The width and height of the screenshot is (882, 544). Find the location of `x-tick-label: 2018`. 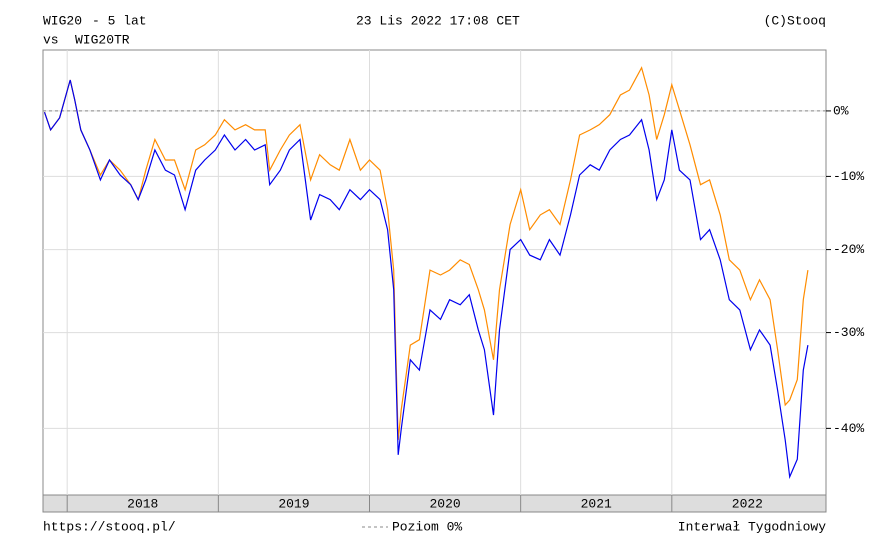

x-tick-label: 2018 is located at coordinates (142, 503).